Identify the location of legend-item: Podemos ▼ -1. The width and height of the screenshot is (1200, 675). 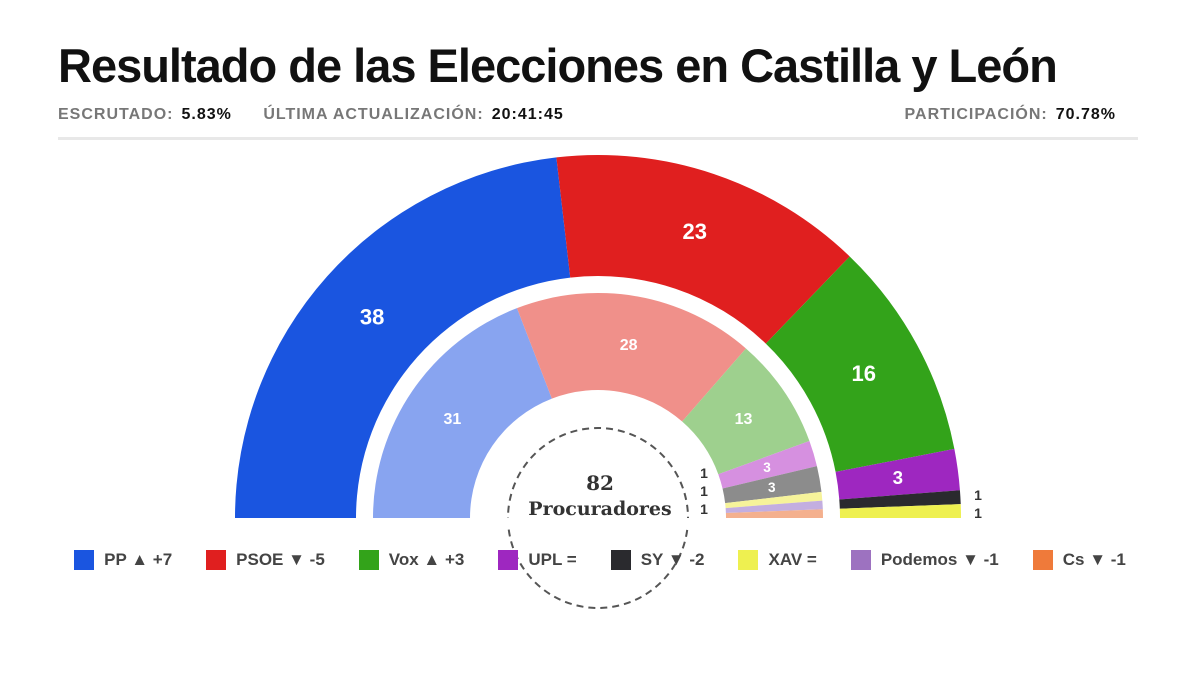
(924, 560).